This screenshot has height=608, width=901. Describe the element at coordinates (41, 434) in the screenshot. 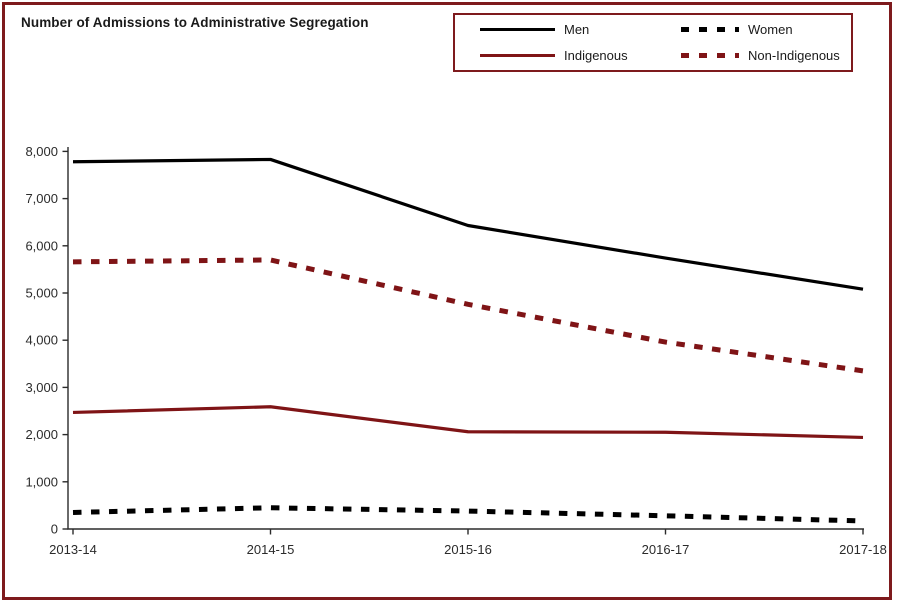

I see `y-axis-tick-label: 2,000` at that location.